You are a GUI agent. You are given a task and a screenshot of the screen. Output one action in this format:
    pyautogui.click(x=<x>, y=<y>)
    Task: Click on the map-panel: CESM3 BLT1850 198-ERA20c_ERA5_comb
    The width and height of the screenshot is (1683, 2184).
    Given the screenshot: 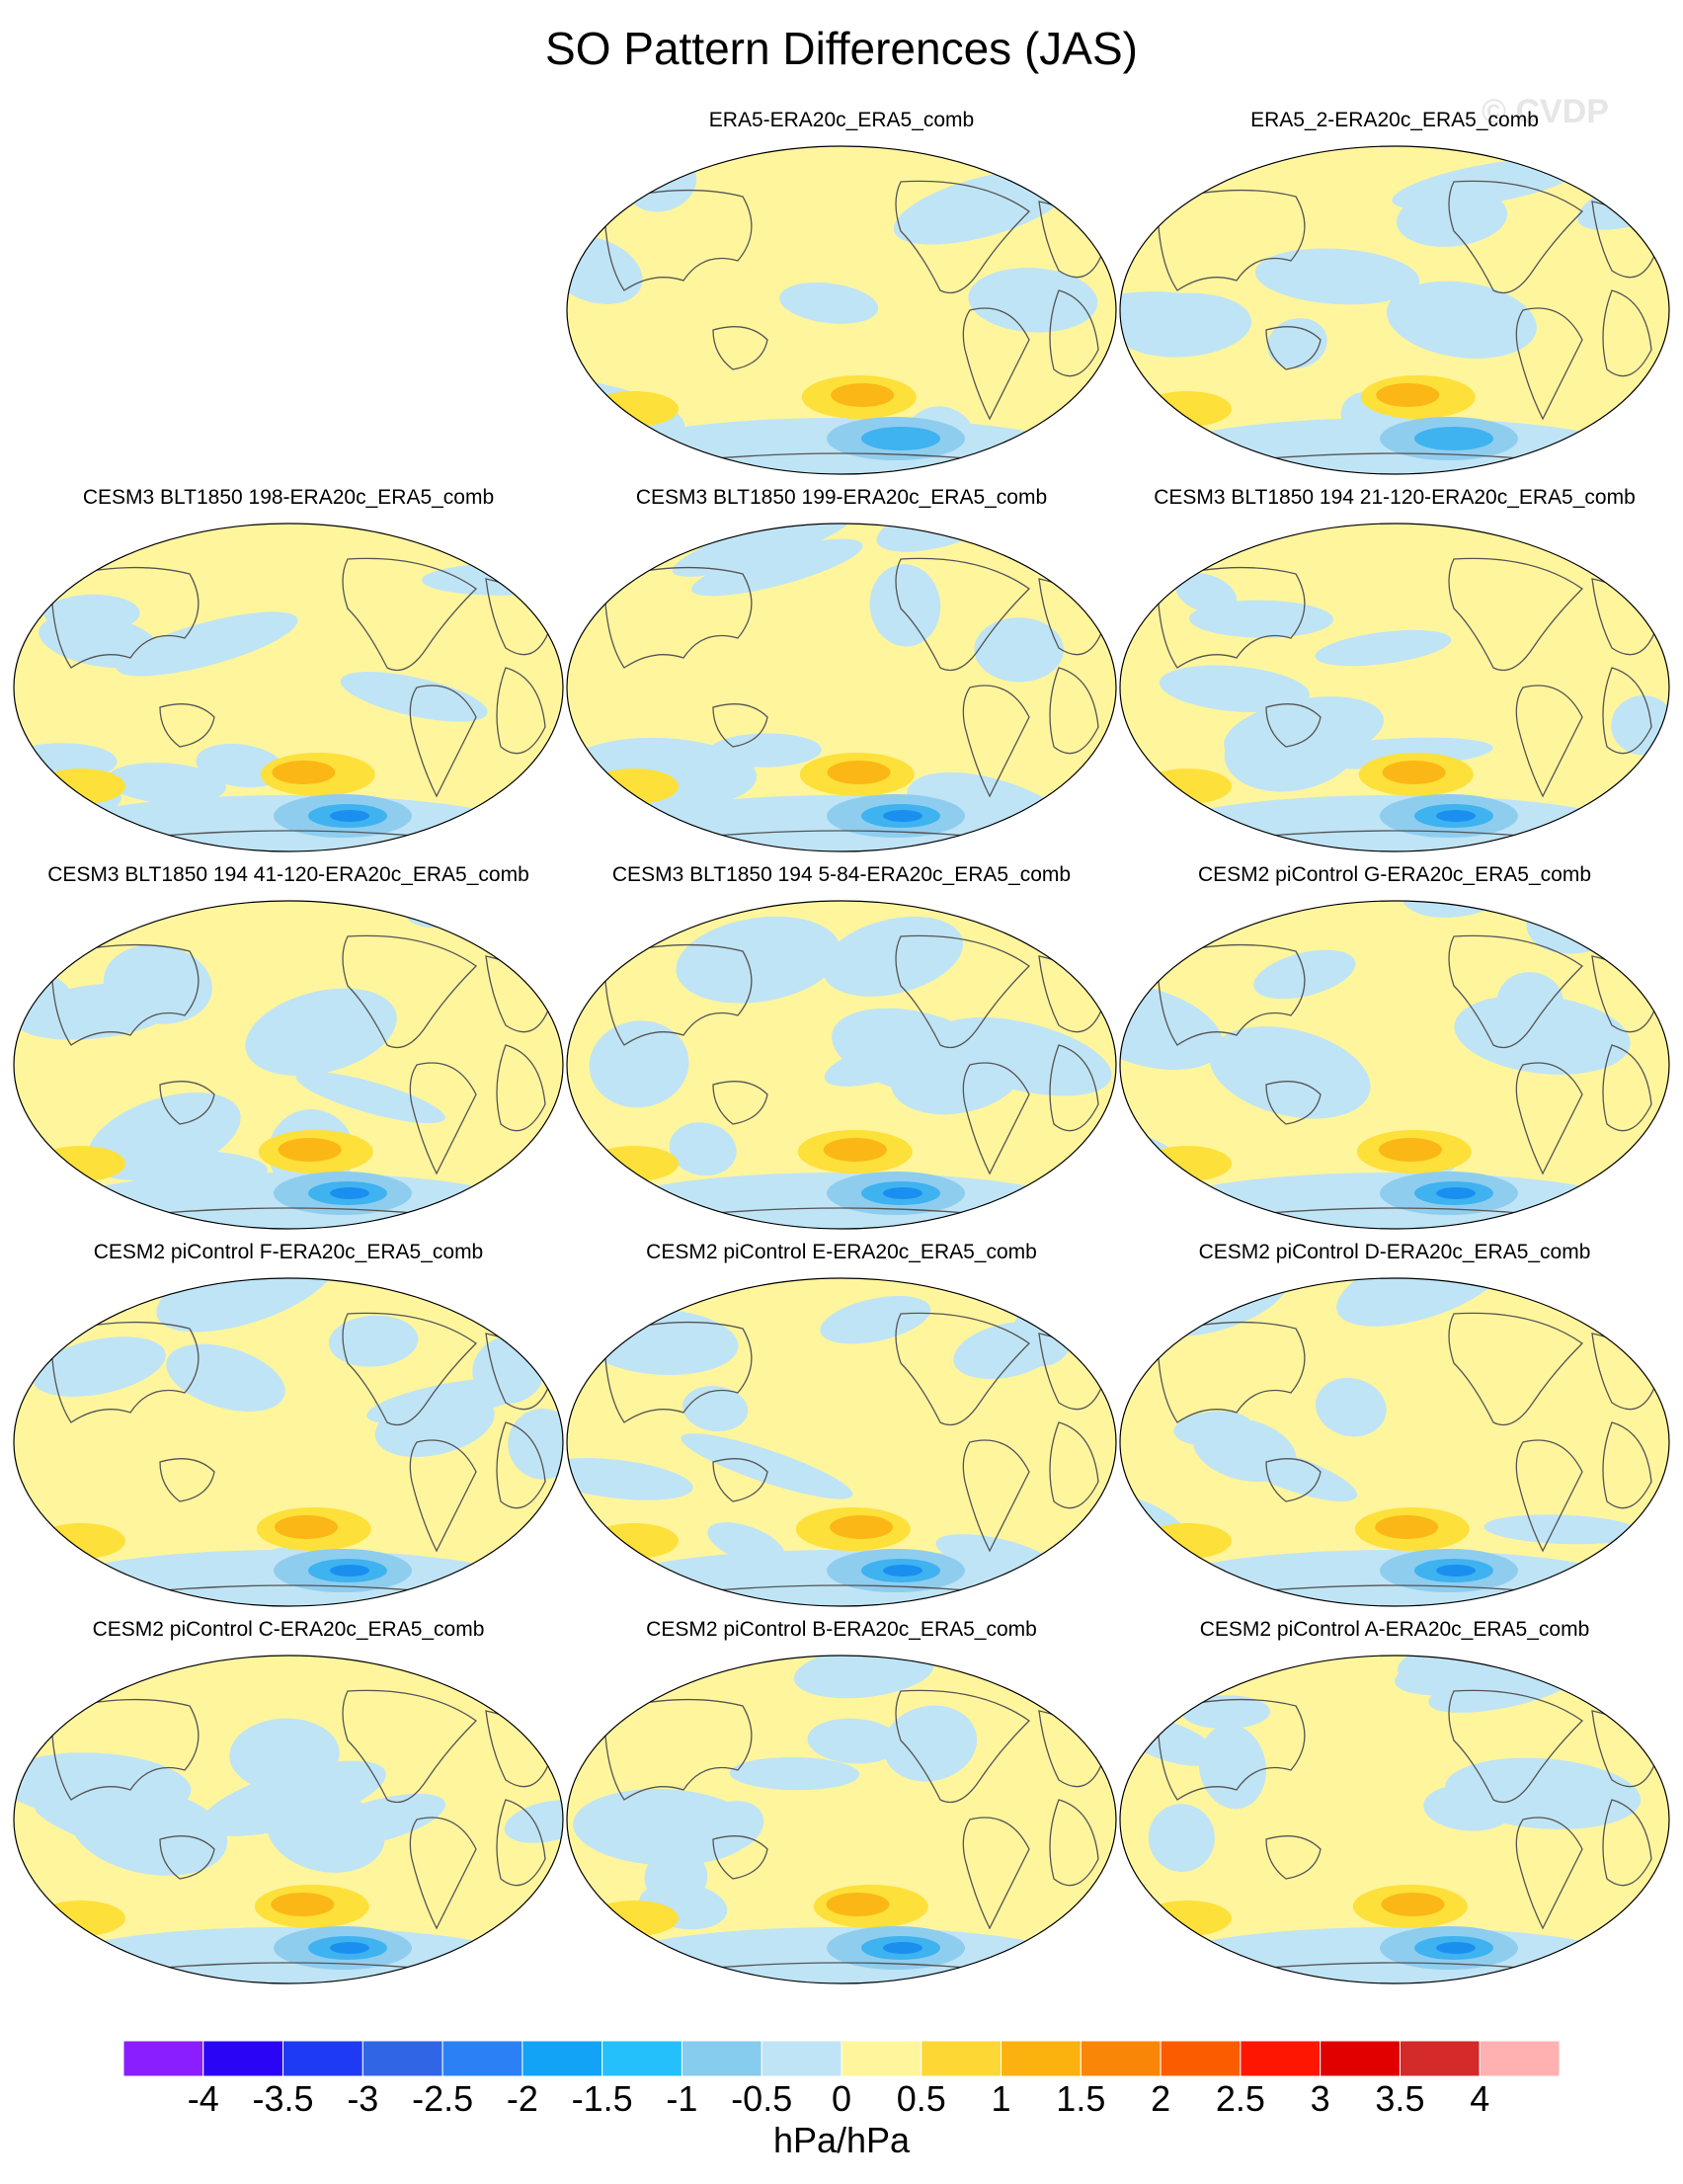 What is the action you would take?
    pyautogui.click(x=288, y=676)
    